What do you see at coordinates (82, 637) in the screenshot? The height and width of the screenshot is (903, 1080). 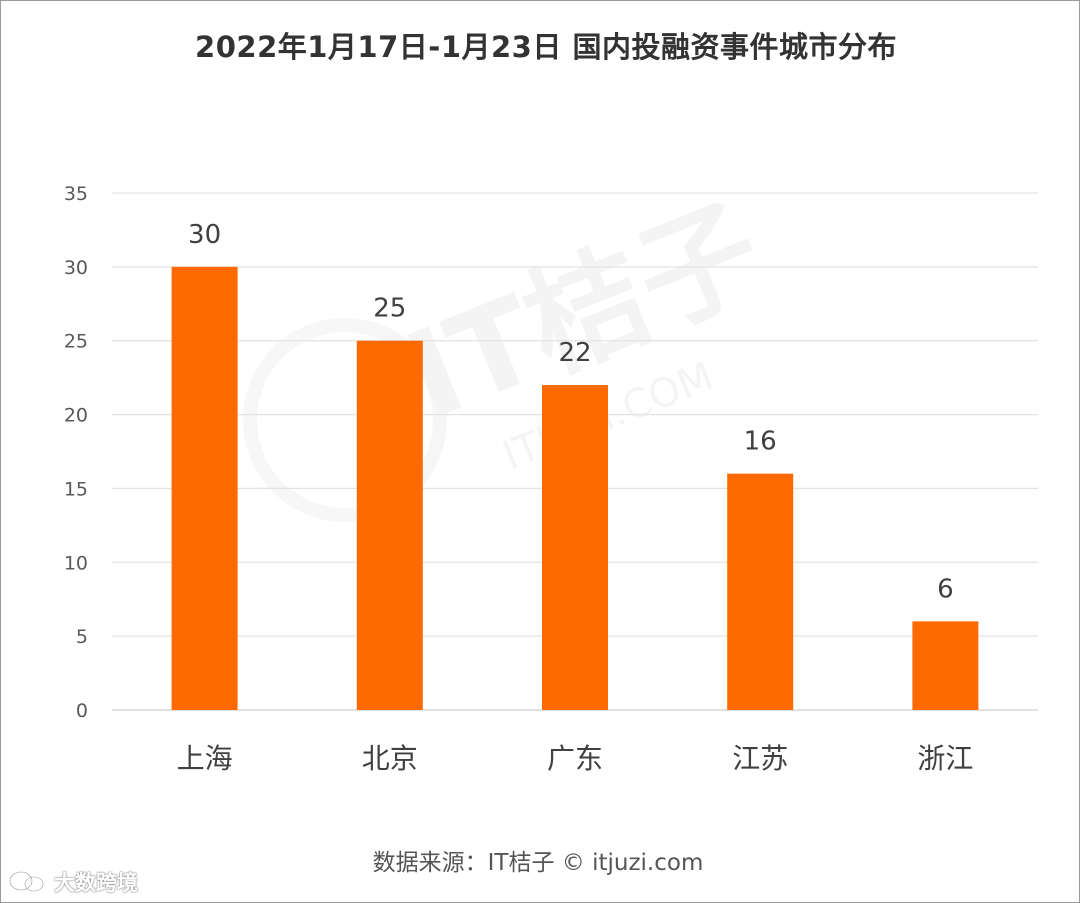 I see `y-tick-label: 5` at bounding box center [82, 637].